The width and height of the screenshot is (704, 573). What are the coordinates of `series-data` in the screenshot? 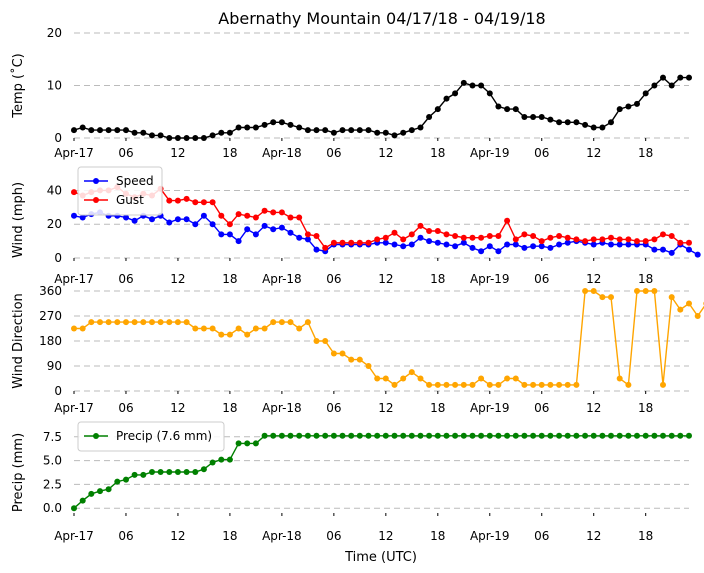 It's located at (381, 107).